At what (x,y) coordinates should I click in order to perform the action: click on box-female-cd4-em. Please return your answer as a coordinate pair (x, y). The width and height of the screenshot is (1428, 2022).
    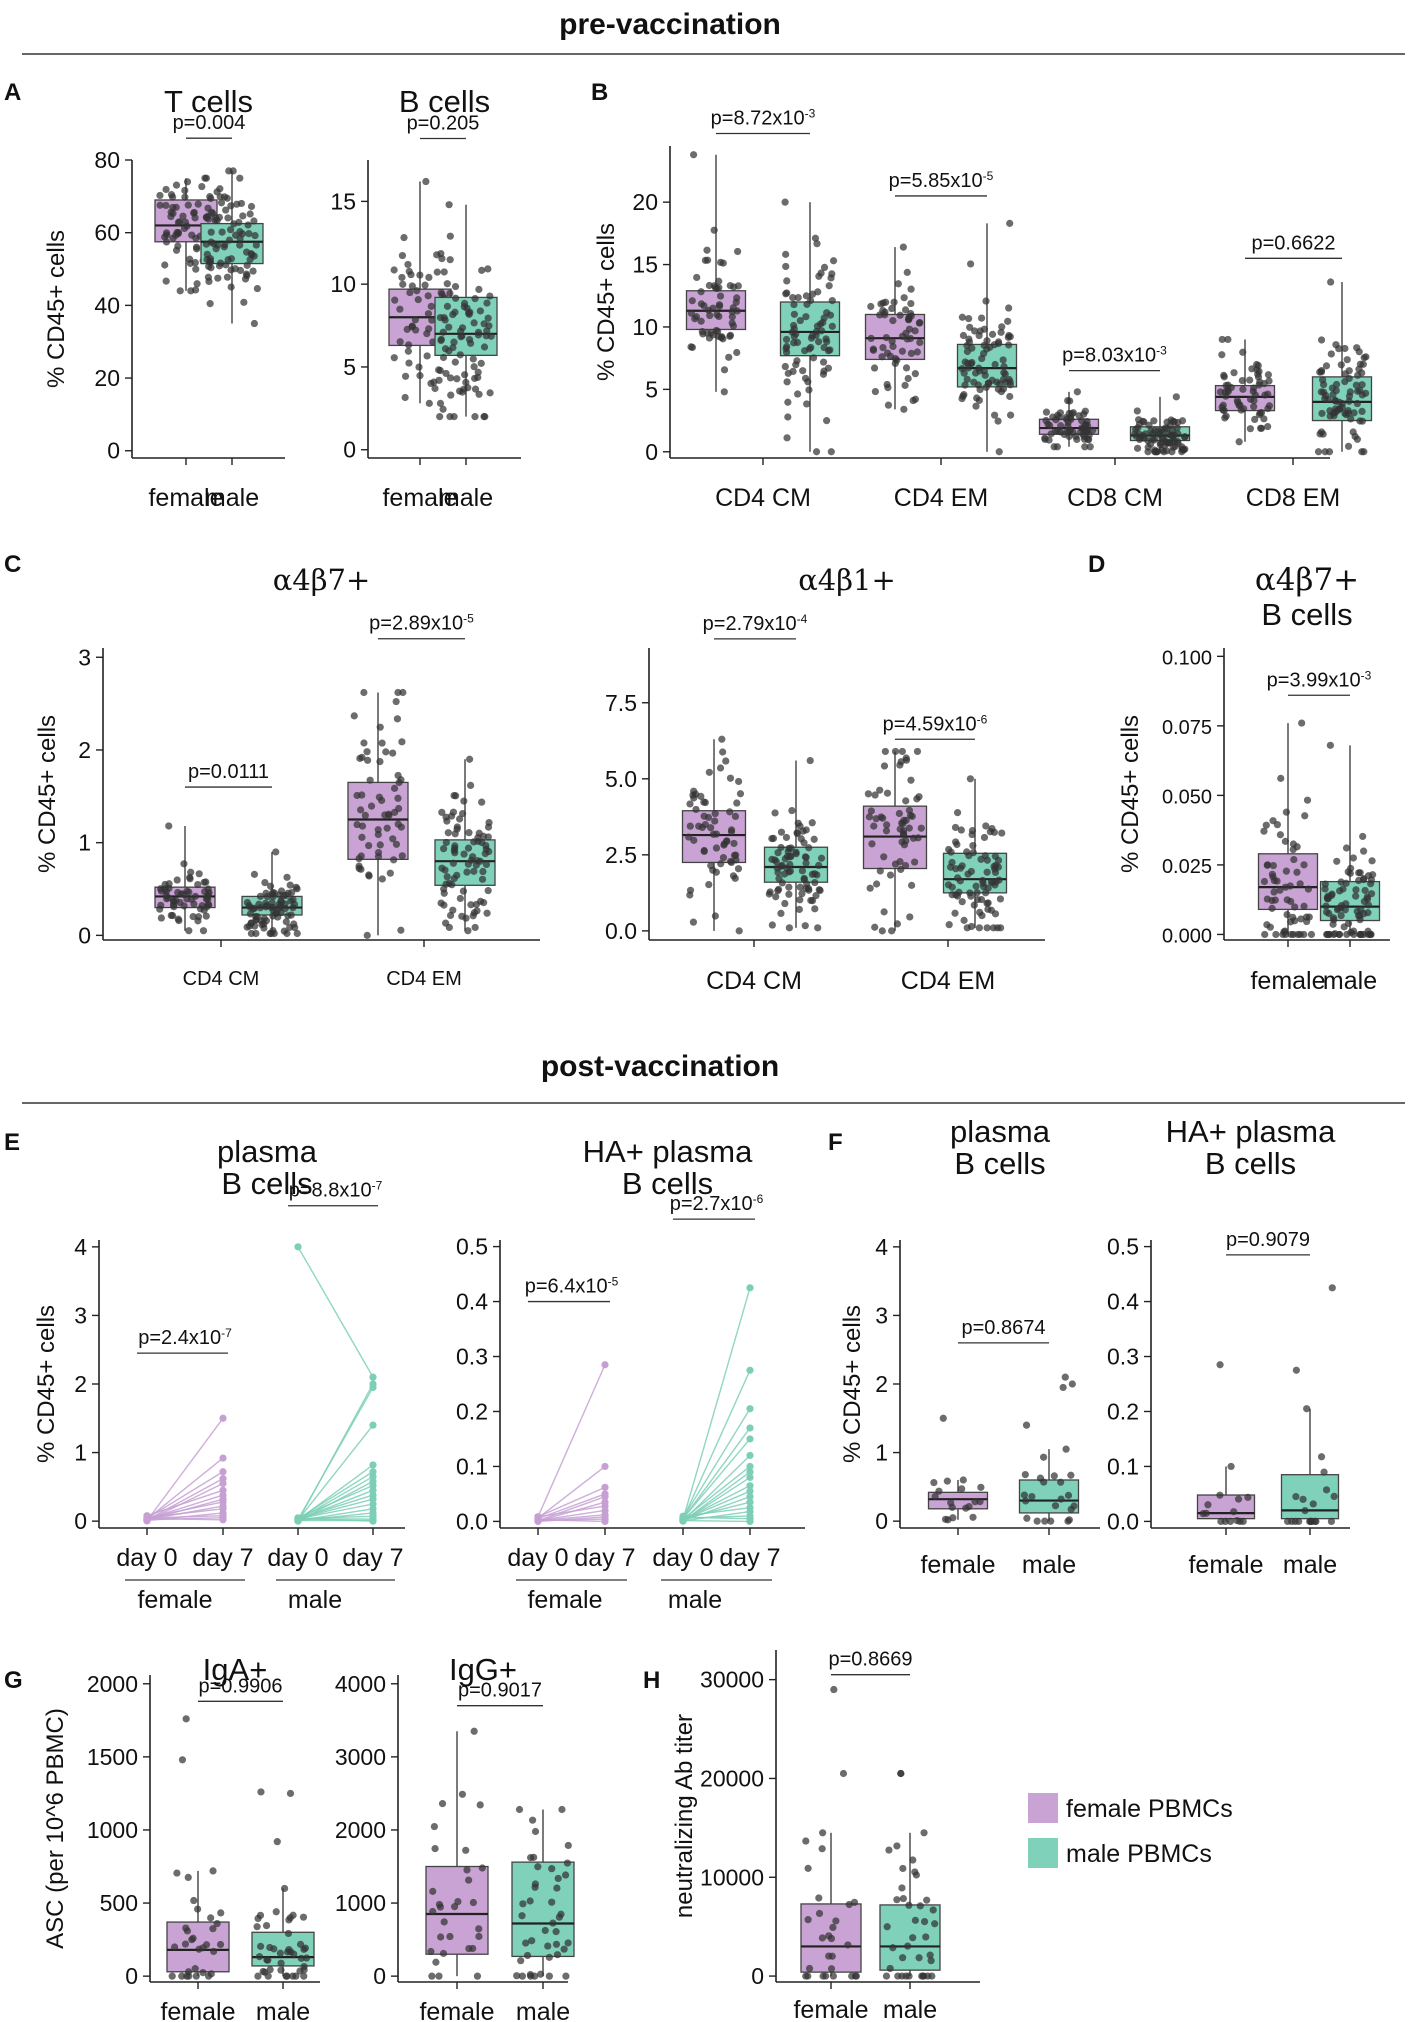
    Looking at the image, I should click on (895, 841).